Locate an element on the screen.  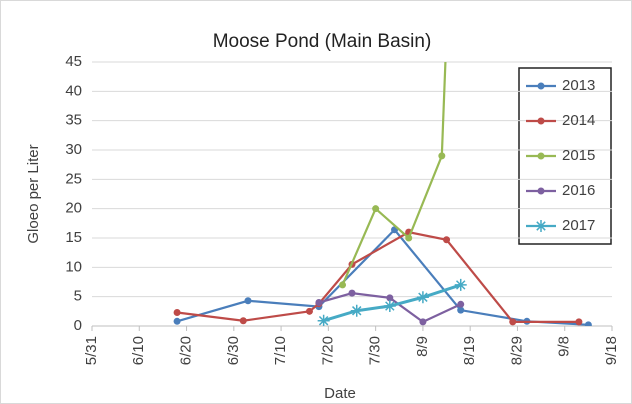
legend-label: 2015 is located at coordinates (578, 155).